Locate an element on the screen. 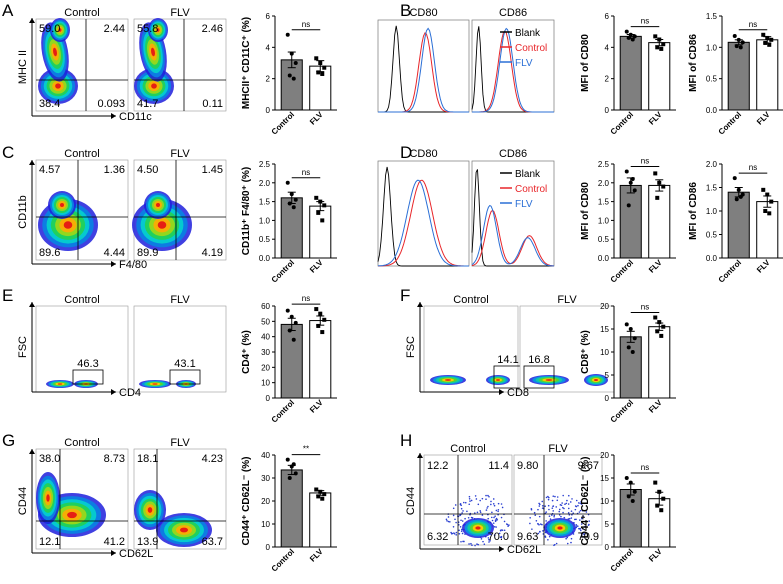  dotplot-c-2: 4.50 1.45 89.9 4.19 FLV is located at coordinates (179, 204).